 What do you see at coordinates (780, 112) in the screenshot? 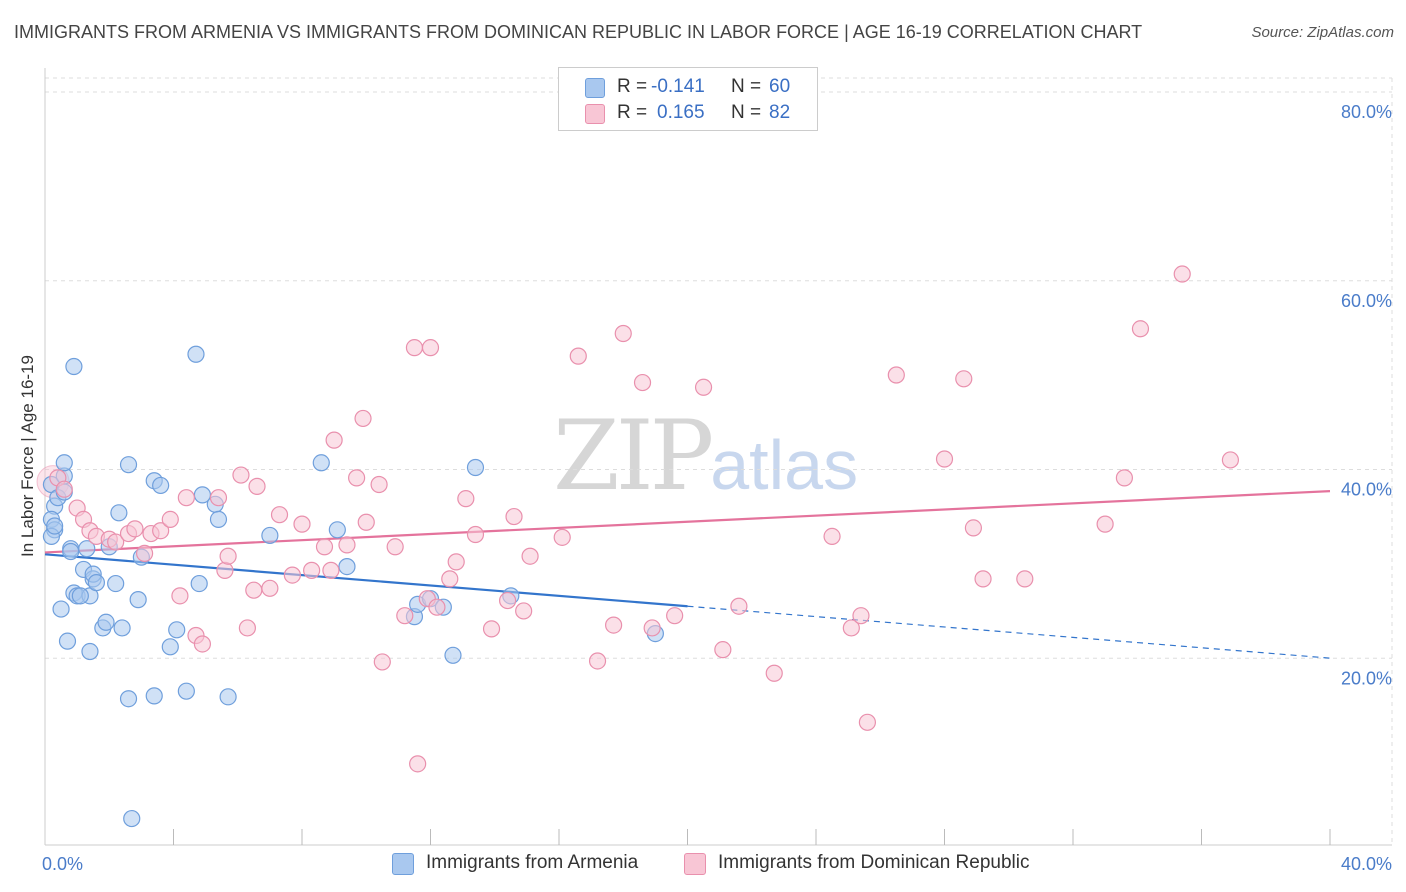
I see `legend-n-value: 82` at bounding box center [780, 112].